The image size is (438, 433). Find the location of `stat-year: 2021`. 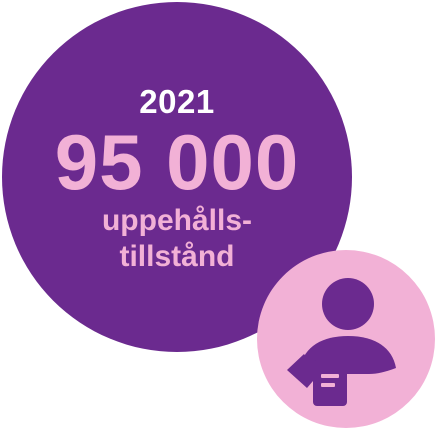

stat-year: 2021 is located at coordinates (177, 101).